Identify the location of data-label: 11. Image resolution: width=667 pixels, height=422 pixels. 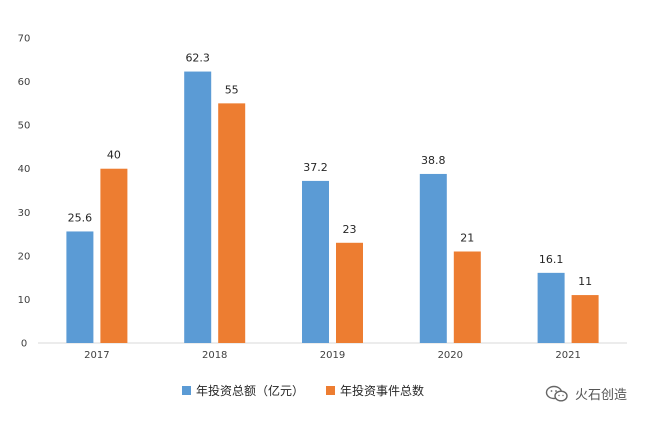
(585, 281).